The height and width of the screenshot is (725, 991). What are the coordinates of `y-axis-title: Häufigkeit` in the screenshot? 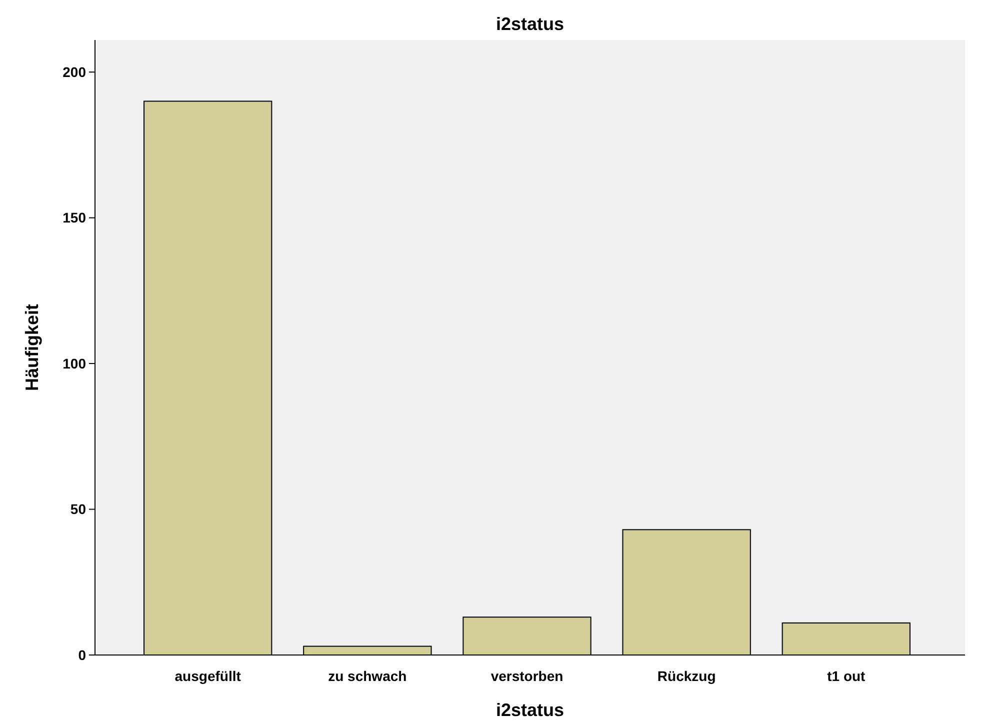 It's located at (32, 348).